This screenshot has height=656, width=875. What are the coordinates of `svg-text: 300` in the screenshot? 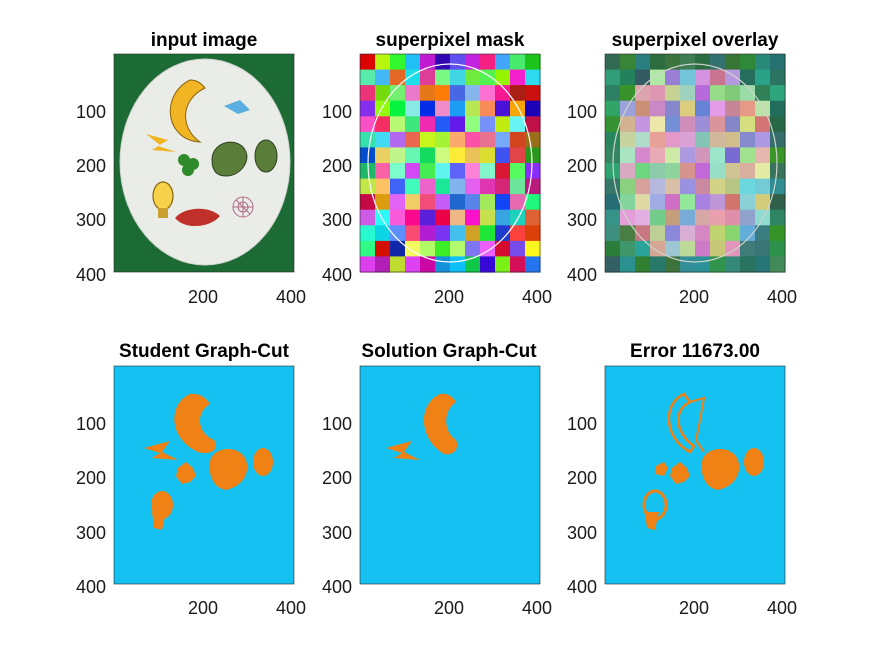 It's located at (582, 220).